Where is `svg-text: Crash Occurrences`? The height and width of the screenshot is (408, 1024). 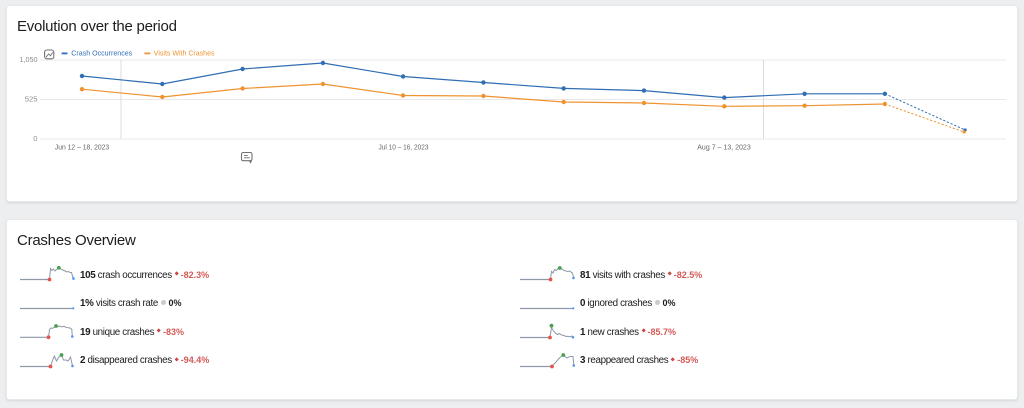
svg-text: Crash Occurrences is located at coordinates (101, 53).